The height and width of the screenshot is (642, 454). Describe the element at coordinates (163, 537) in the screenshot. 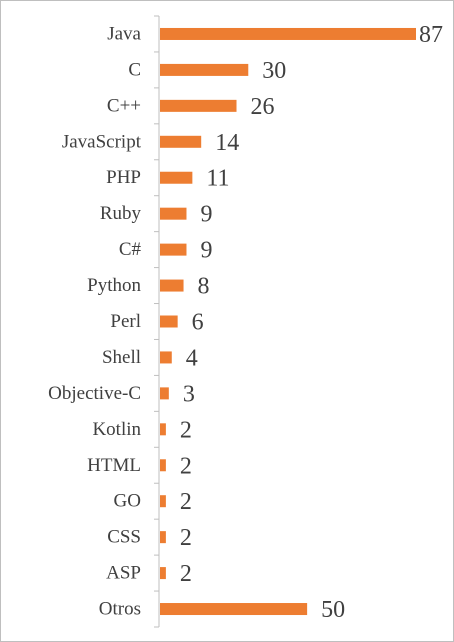

I see `bar-css` at that location.